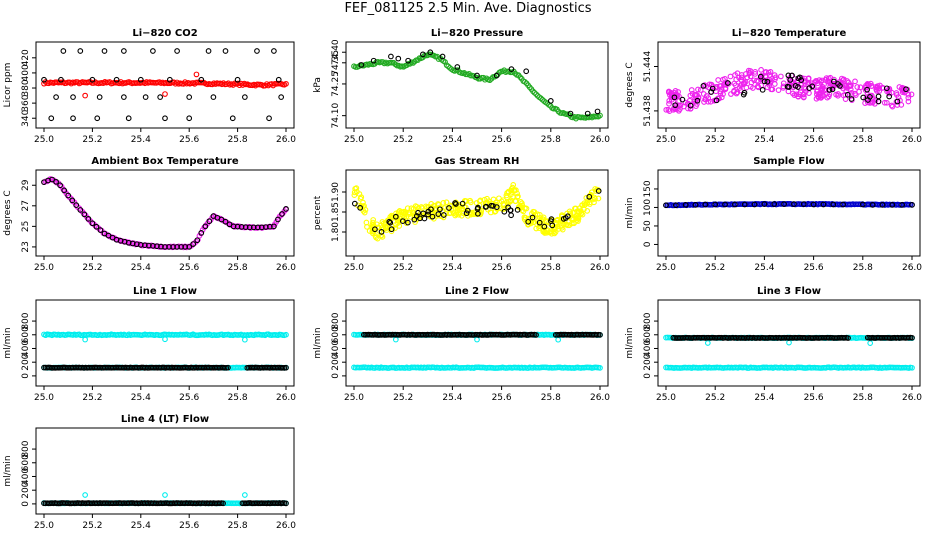  I want to click on y-axis-label: ml/min, so click(8, 470).